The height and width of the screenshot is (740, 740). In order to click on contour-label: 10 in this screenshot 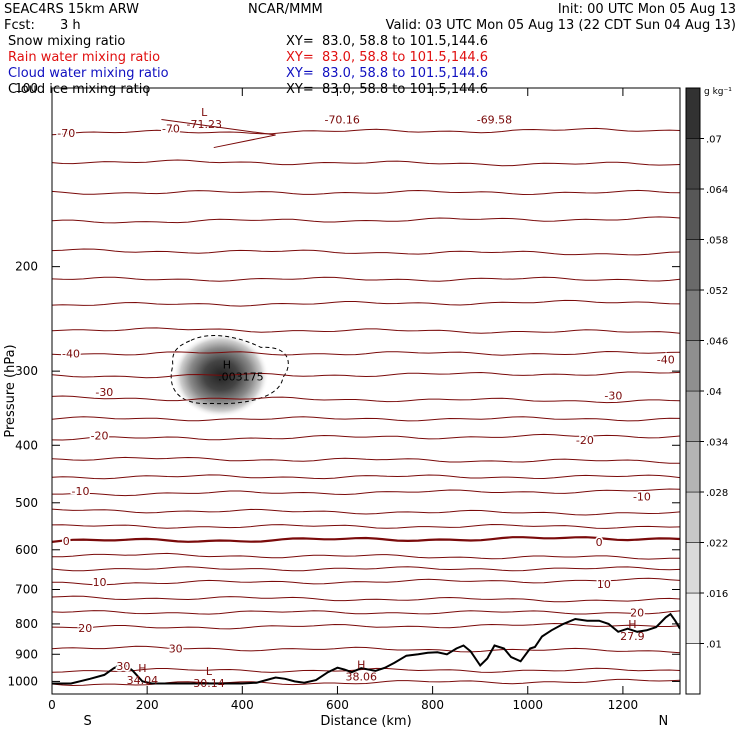, I will do `click(100, 582)`.